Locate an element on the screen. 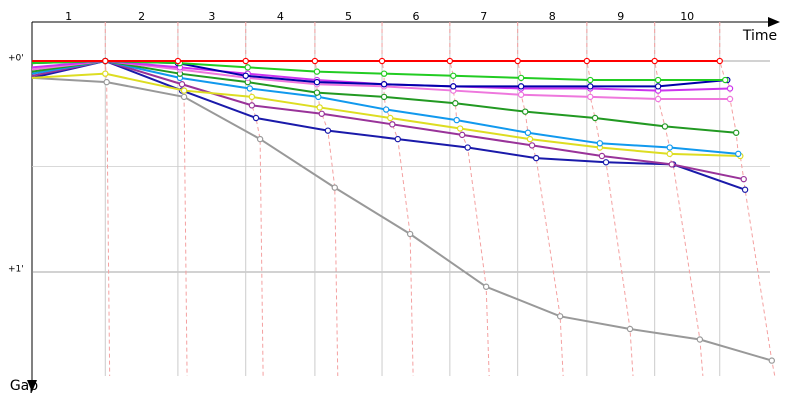 This screenshot has width=800, height=400. y-axis-label: Gap is located at coordinates (24, 386).